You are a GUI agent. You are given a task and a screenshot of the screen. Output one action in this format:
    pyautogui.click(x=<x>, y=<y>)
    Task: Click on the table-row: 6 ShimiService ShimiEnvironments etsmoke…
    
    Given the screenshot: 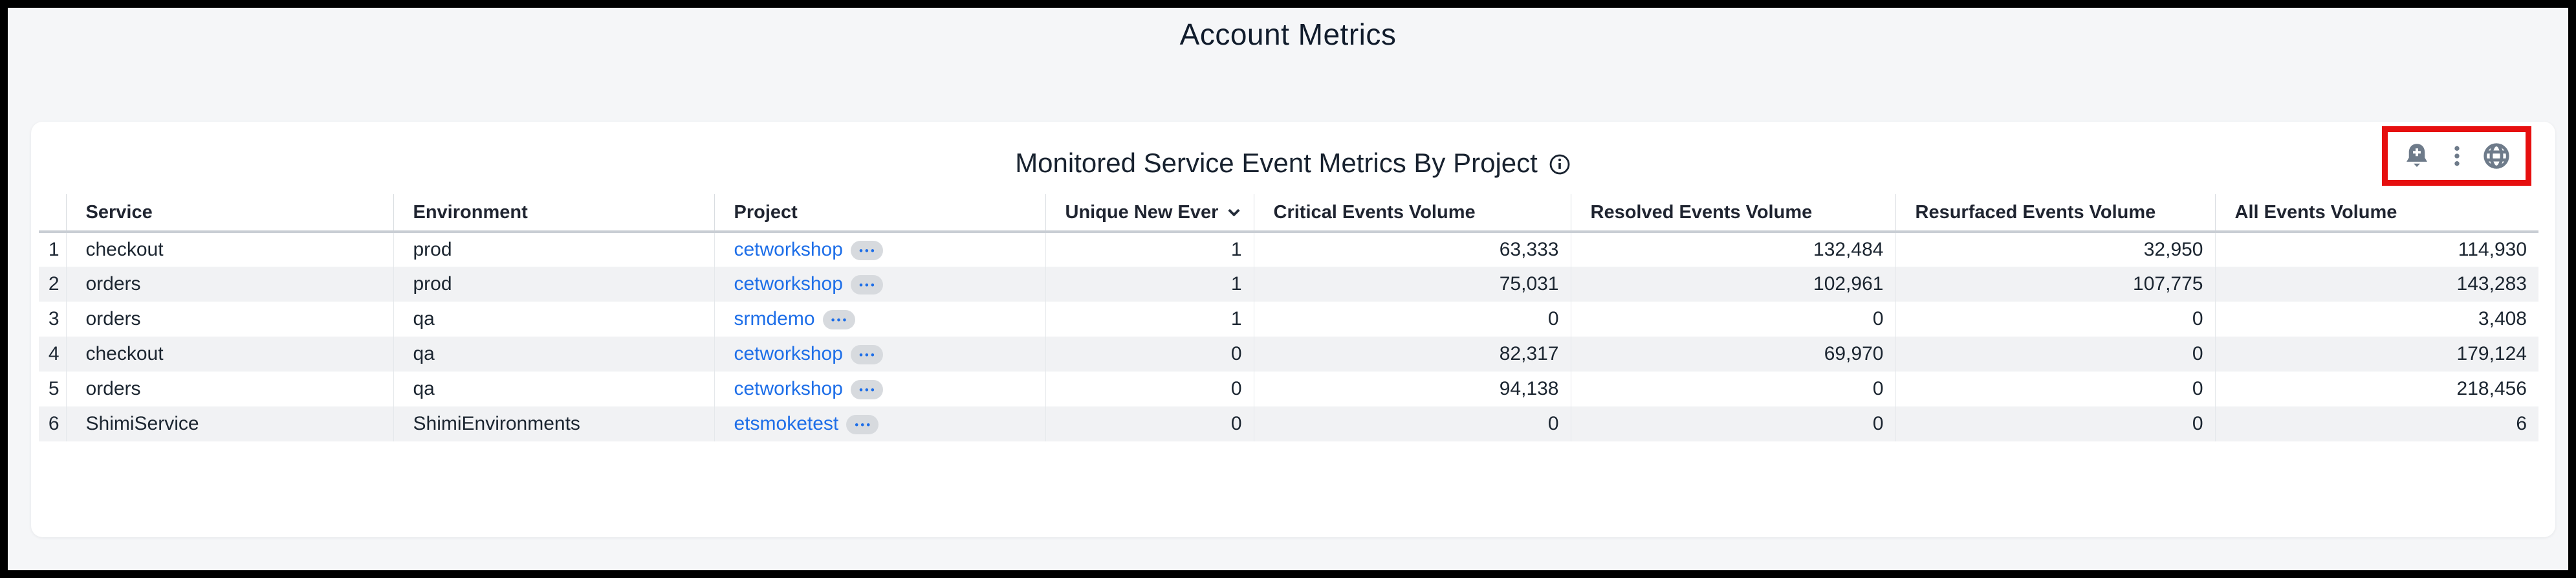 What is the action you would take?
    pyautogui.click(x=1288, y=423)
    